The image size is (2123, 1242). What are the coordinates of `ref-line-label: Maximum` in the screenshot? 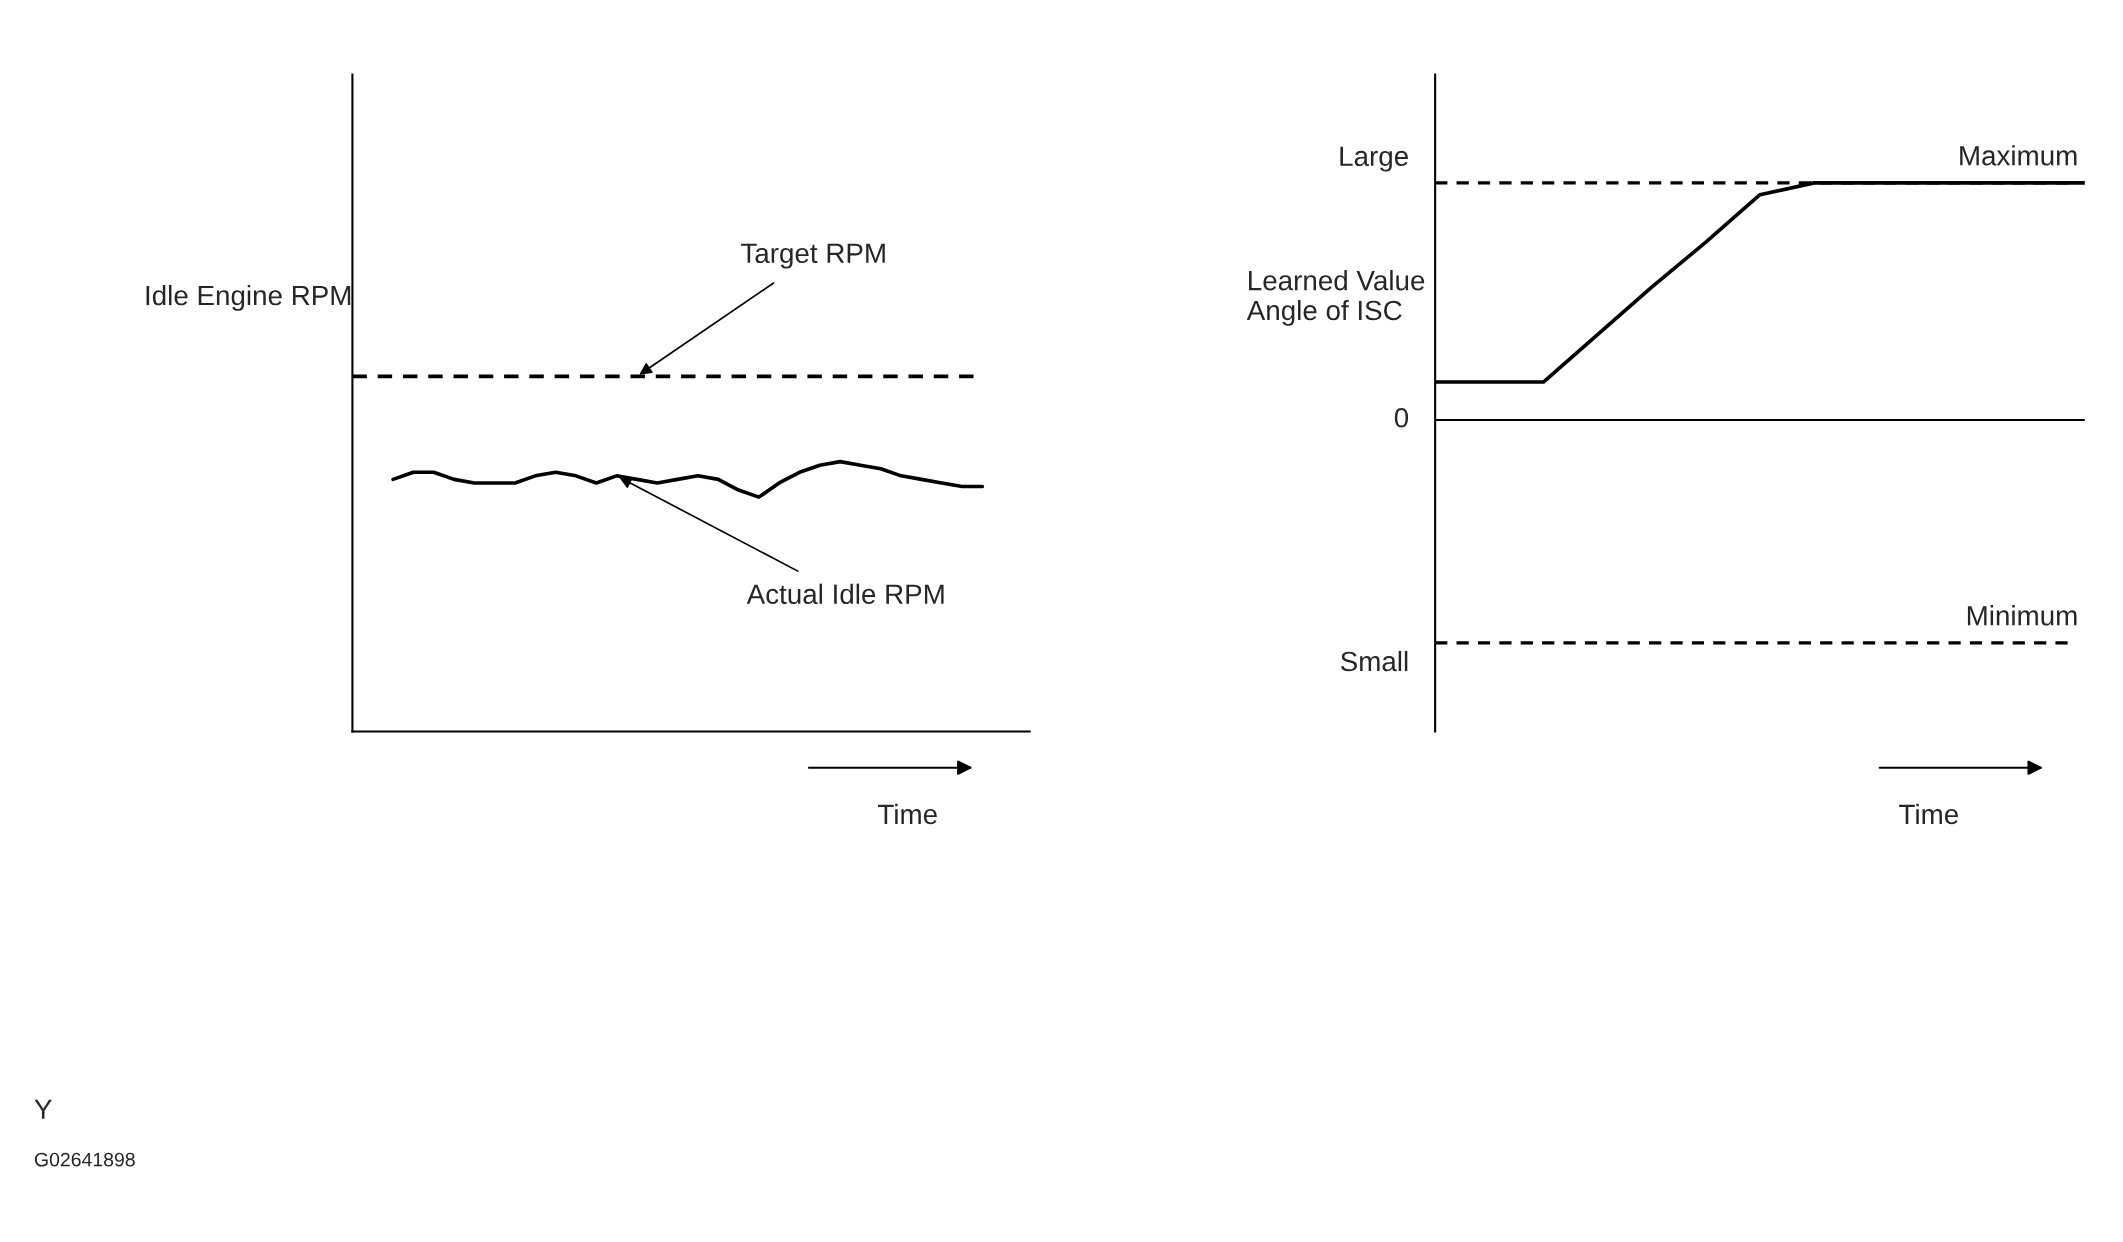 It's located at (2018, 155).